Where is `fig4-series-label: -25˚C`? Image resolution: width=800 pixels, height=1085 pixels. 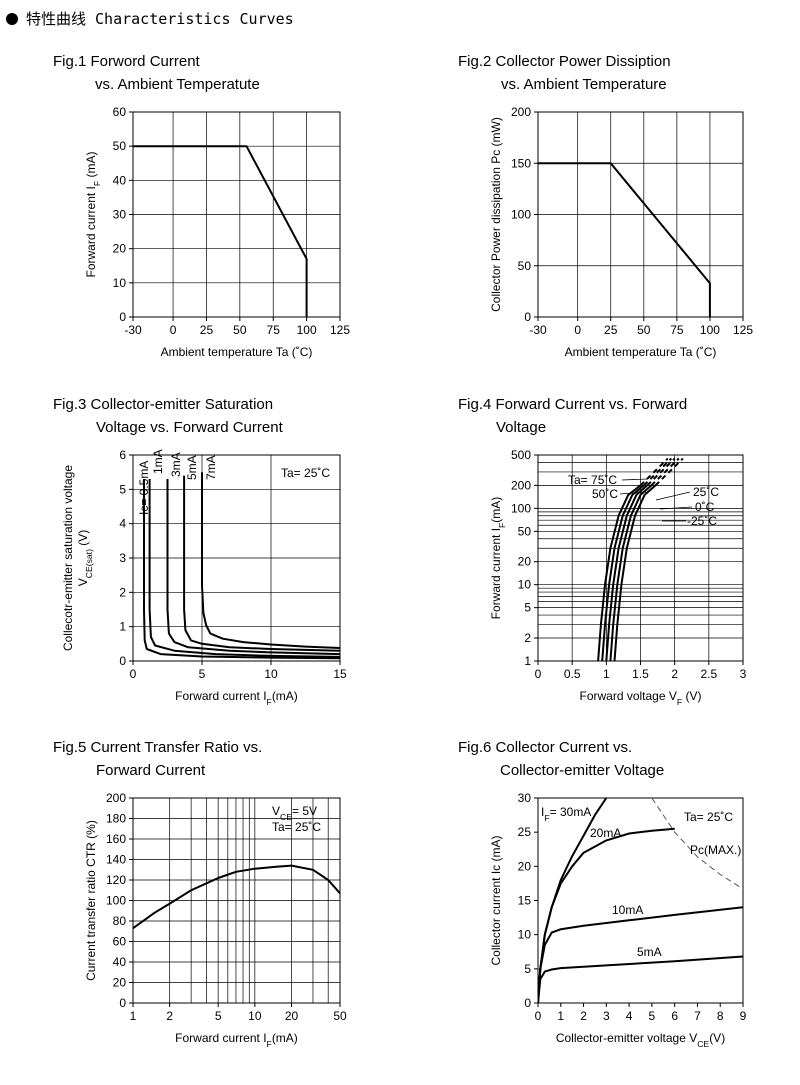 fig4-series-label: -25˚C is located at coordinates (702, 521).